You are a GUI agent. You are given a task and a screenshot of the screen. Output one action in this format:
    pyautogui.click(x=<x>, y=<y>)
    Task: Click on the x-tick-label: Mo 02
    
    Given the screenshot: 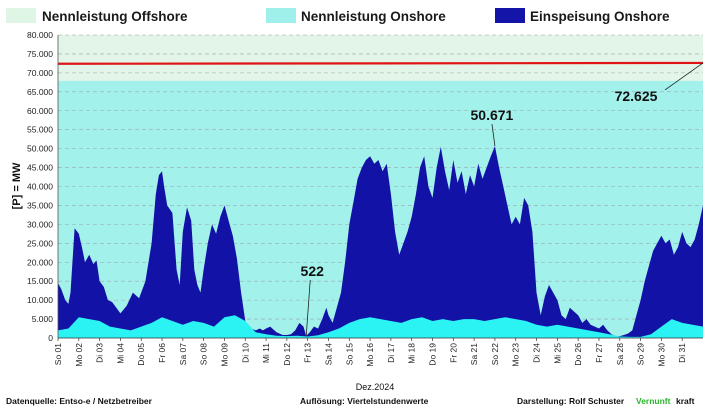 What is the action you would take?
    pyautogui.click(x=79, y=355)
    